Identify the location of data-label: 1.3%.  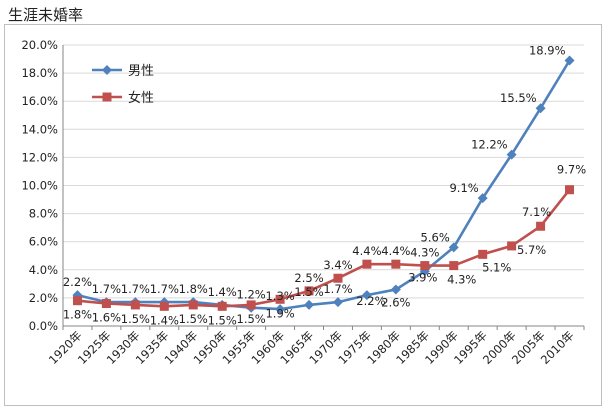
(279, 296).